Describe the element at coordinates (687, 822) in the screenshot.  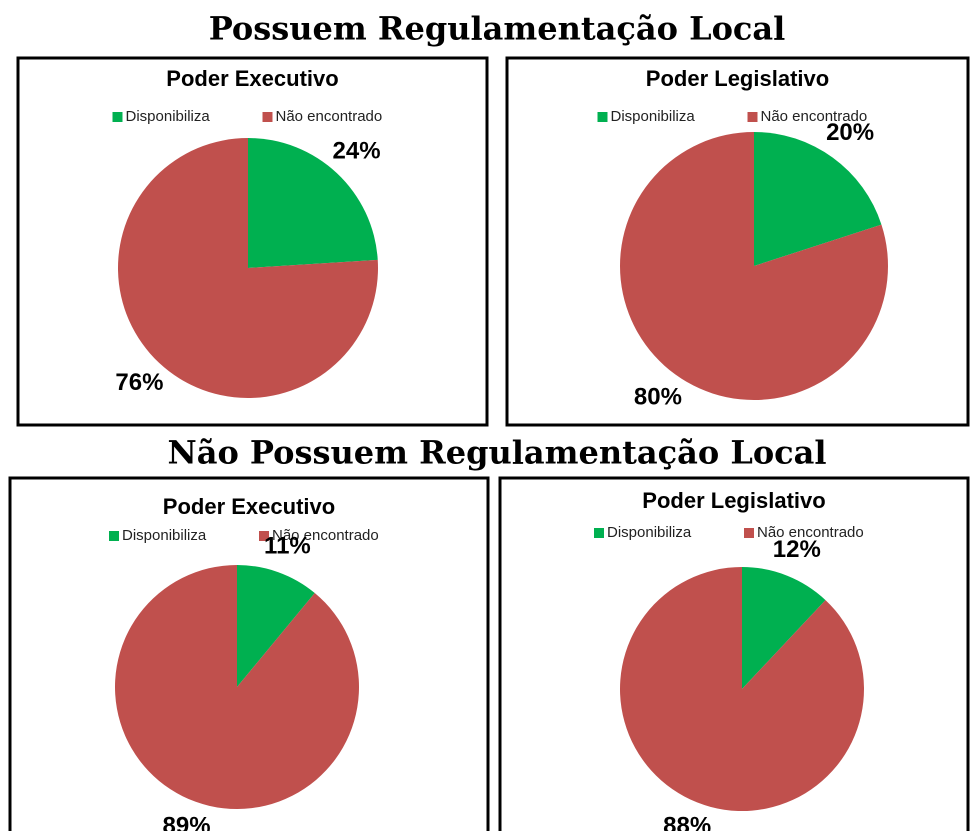
I see `data-label: 88%` at that location.